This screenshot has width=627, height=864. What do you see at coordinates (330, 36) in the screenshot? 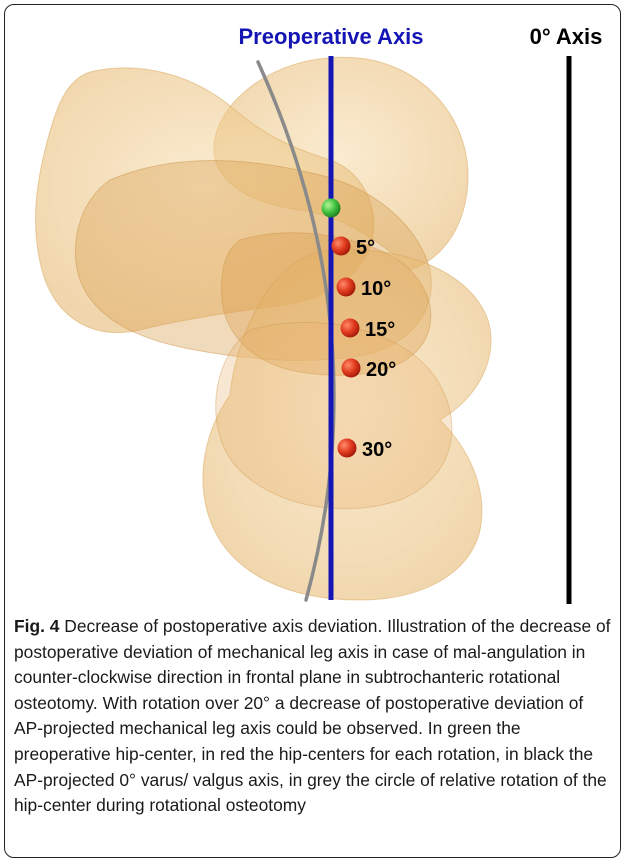
I see `preoperative-axis-label: Preoperative Axis` at bounding box center [330, 36].